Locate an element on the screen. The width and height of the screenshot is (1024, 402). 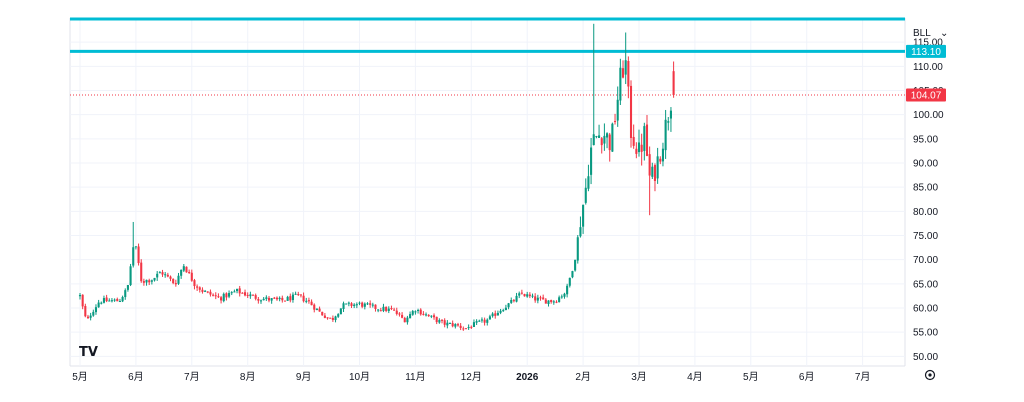
x-tick-label: 11月 is located at coordinates (415, 377).